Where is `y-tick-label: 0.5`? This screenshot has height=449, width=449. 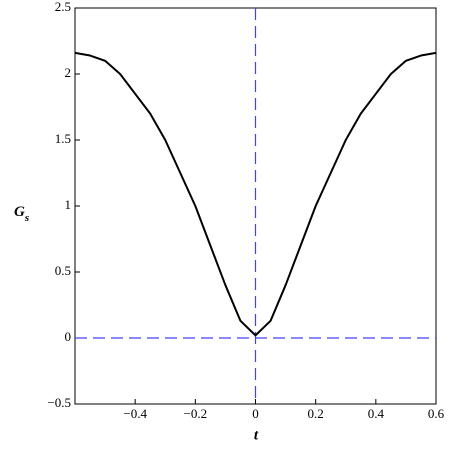 y-tick-label: 0.5 is located at coordinates (63, 270).